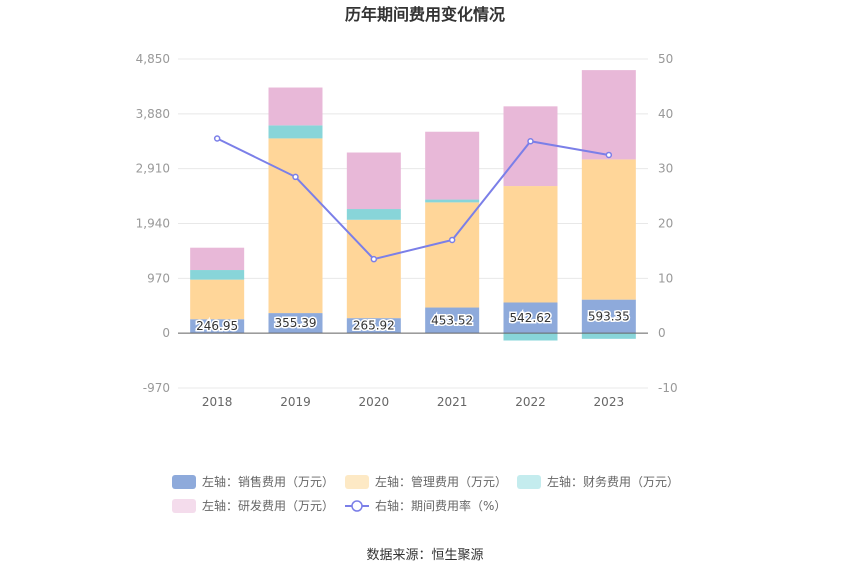 Image resolution: width=850 pixels, height=575 pixels. I want to click on left-axis: -970 0 970 1,940 2,910 3,880 4,850, so click(153, 223).